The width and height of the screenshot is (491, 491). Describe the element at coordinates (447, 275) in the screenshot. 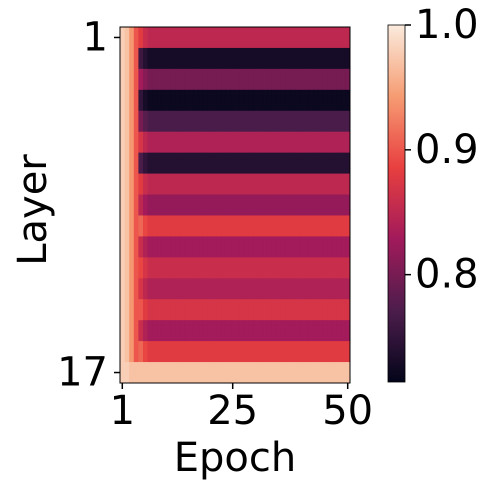

I see `colorbar-tick-label: 0.8` at that location.